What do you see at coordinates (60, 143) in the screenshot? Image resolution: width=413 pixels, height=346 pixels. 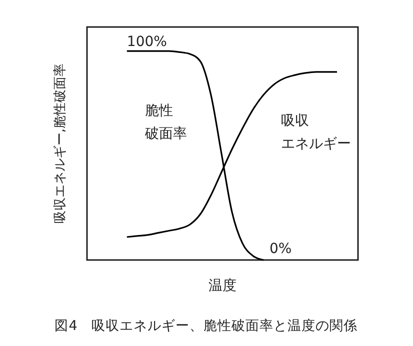 I see `y-axis-title: 吸収エネルギー,脆性破面率` at bounding box center [60, 143].